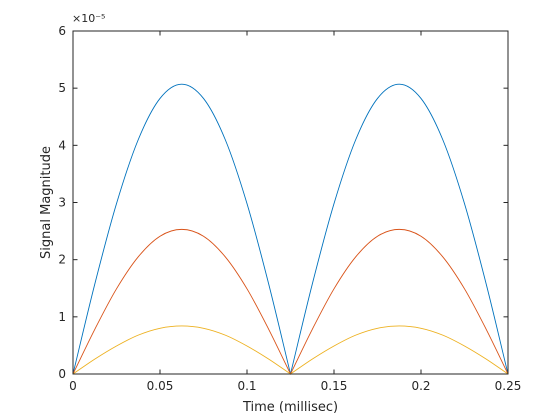 This screenshot has height=420, width=560. What do you see at coordinates (334, 386) in the screenshot?
I see `x-tick-label: 0.15` at bounding box center [334, 386].